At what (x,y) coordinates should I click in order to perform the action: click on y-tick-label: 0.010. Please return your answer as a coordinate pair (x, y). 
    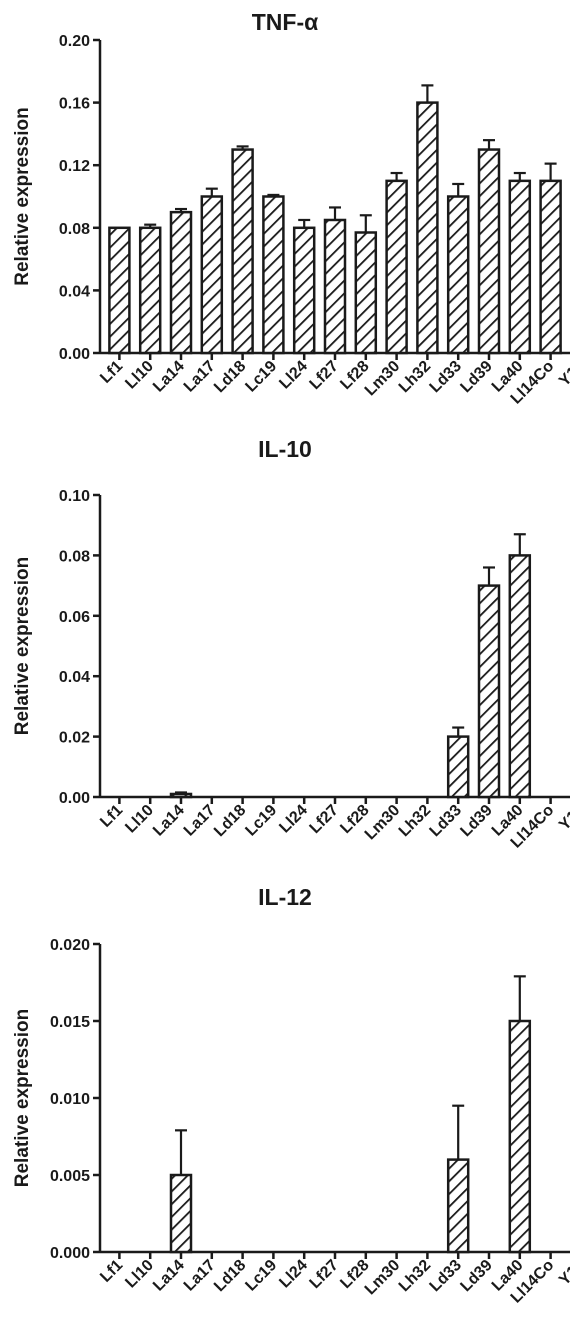
    Looking at the image, I should click on (70, 1099).